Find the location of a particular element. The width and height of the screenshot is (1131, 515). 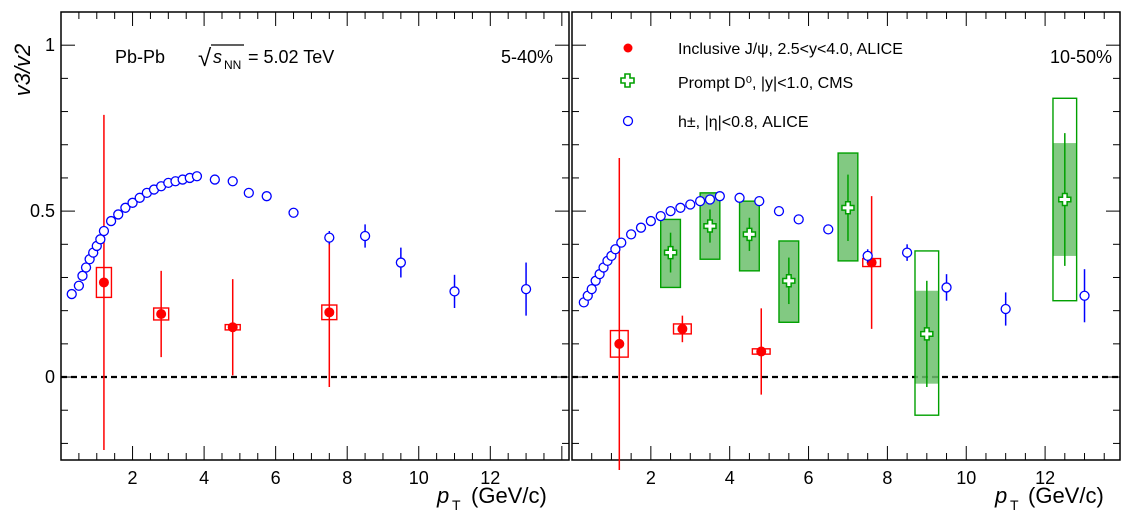

centrality-left: 5-40% is located at coordinates (527, 57).